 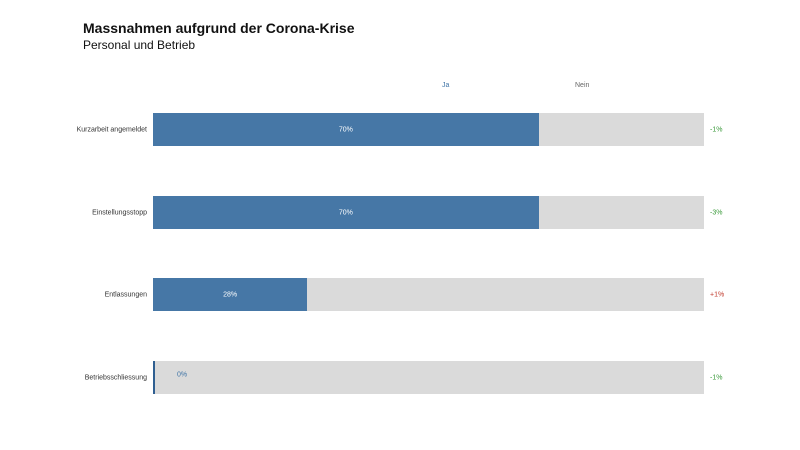 What do you see at coordinates (717, 294) in the screenshot?
I see `change-label: +1%` at bounding box center [717, 294].